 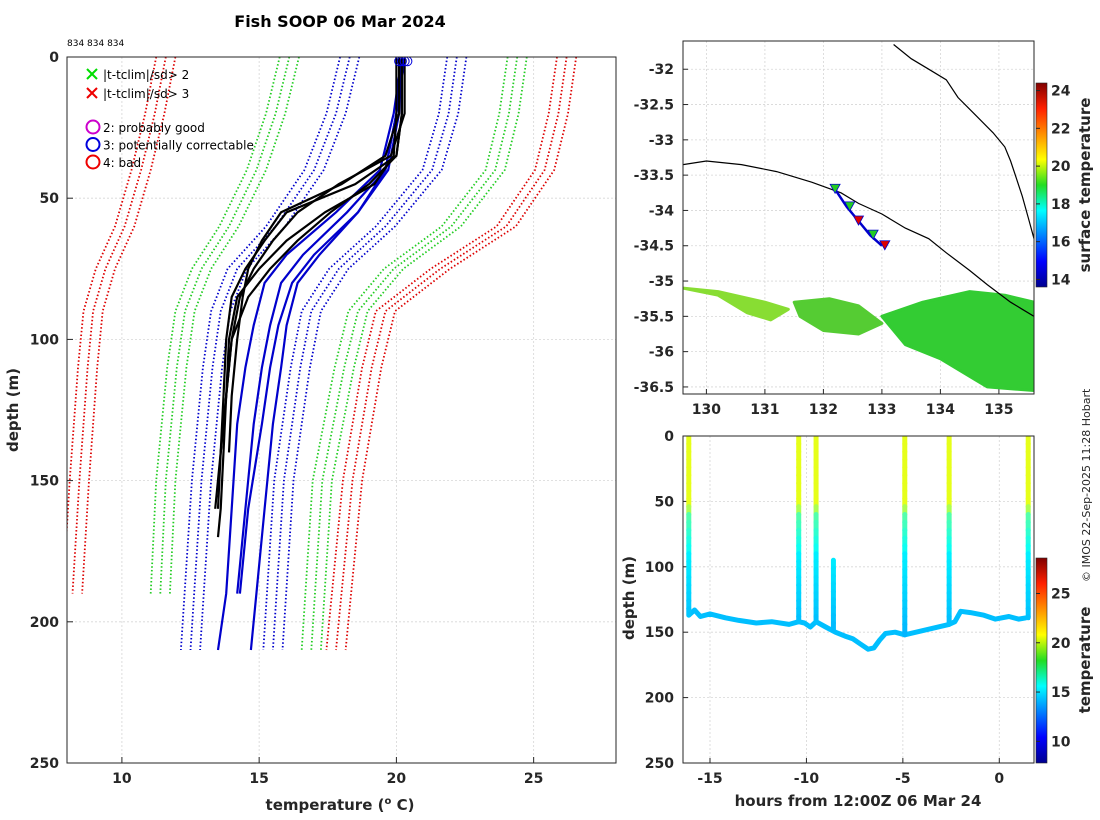 I want to click on climatology-mean-line, so click(x=320, y=325).